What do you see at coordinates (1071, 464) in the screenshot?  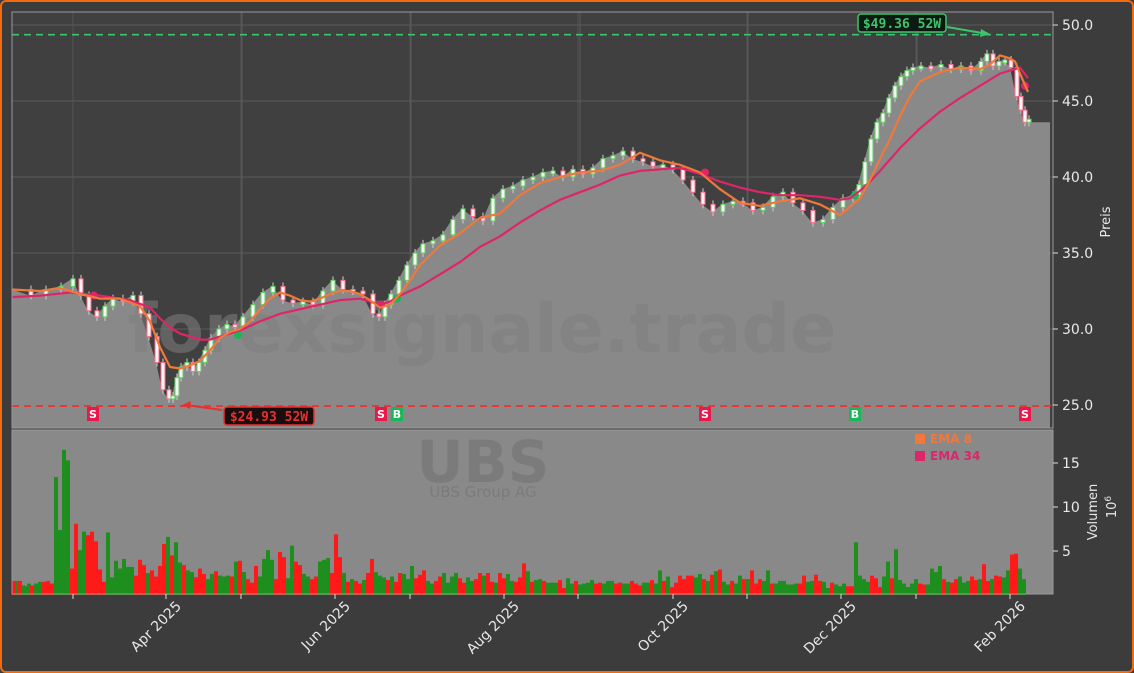 I see `y-tick-label: 15` at bounding box center [1071, 464].